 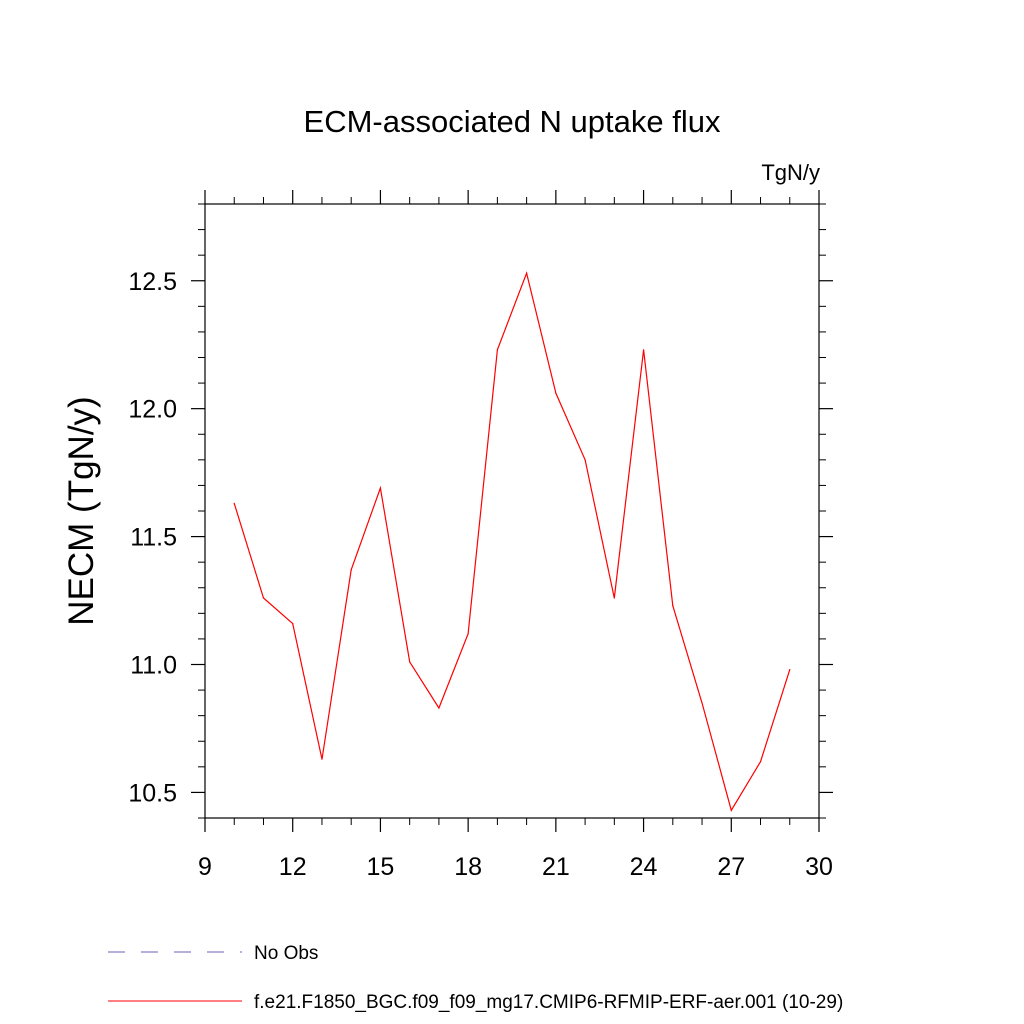 I want to click on y-tick-label: 10.5, so click(x=152, y=793).